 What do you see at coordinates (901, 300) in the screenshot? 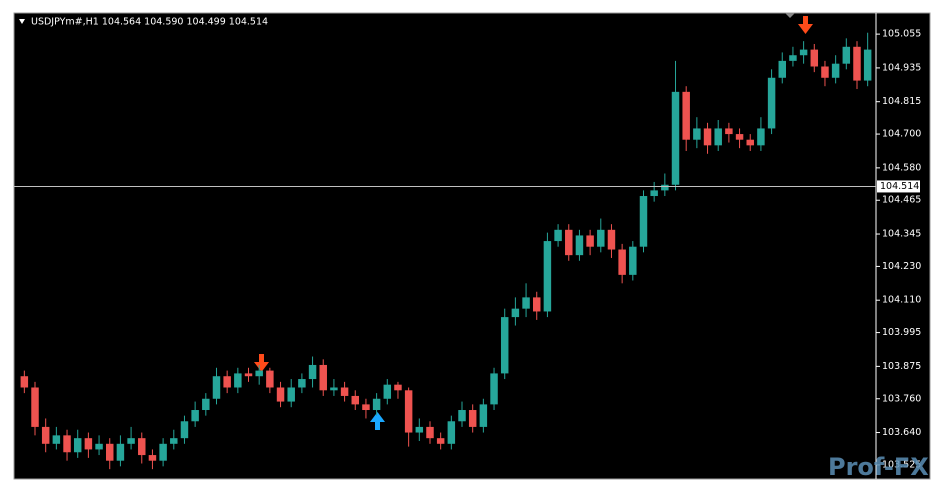
I see `y-tick-label: 104.110` at bounding box center [901, 300].